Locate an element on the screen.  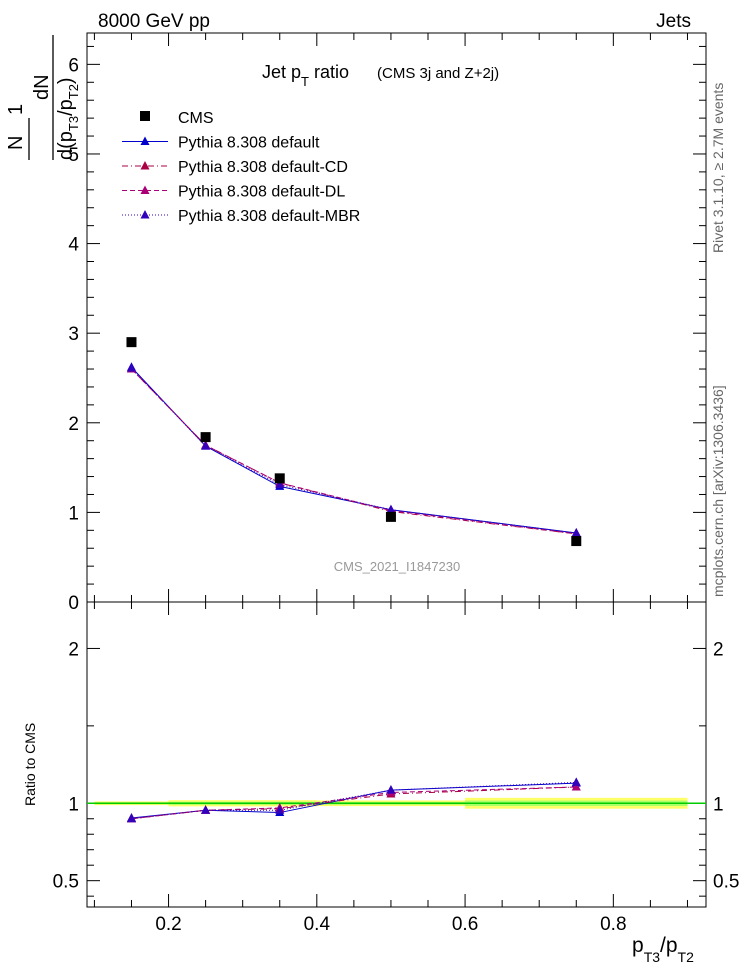
title-sub: T is located at coordinates (305, 81).